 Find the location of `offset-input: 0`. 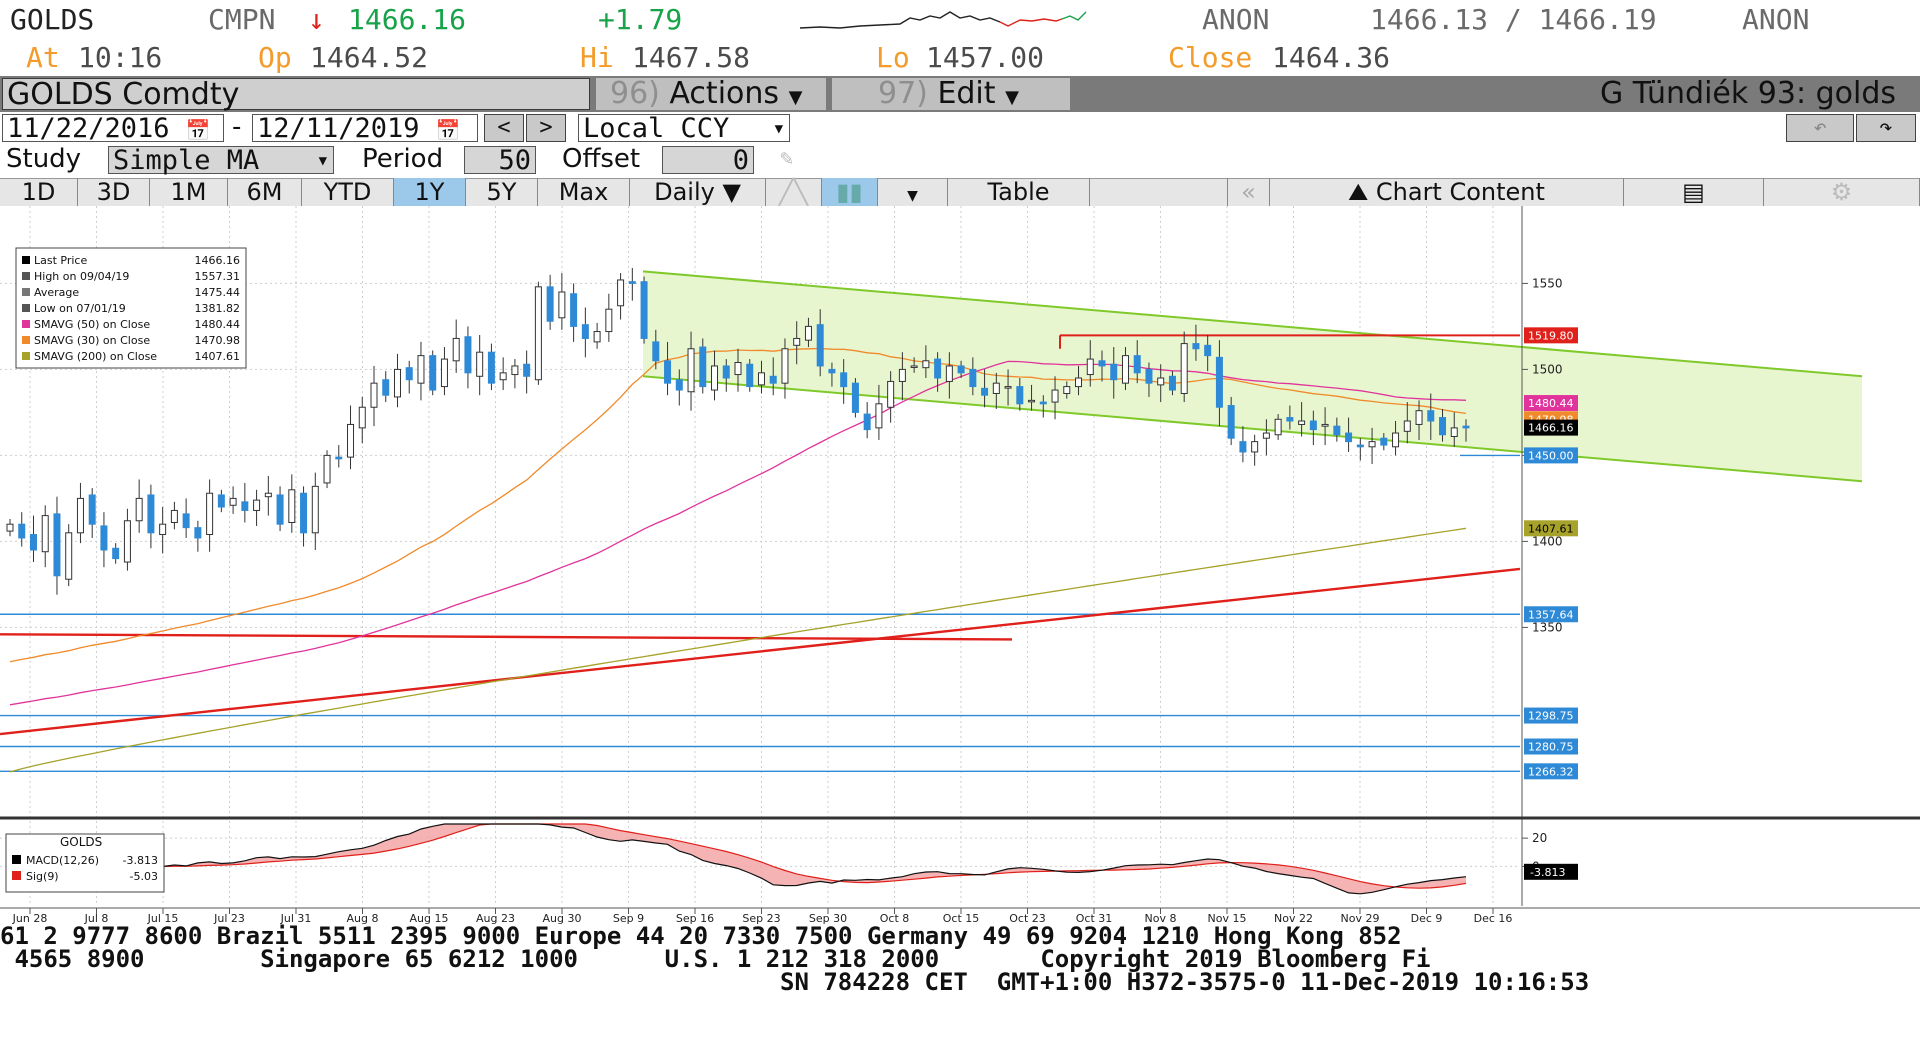

offset-input: 0 is located at coordinates (708, 160).